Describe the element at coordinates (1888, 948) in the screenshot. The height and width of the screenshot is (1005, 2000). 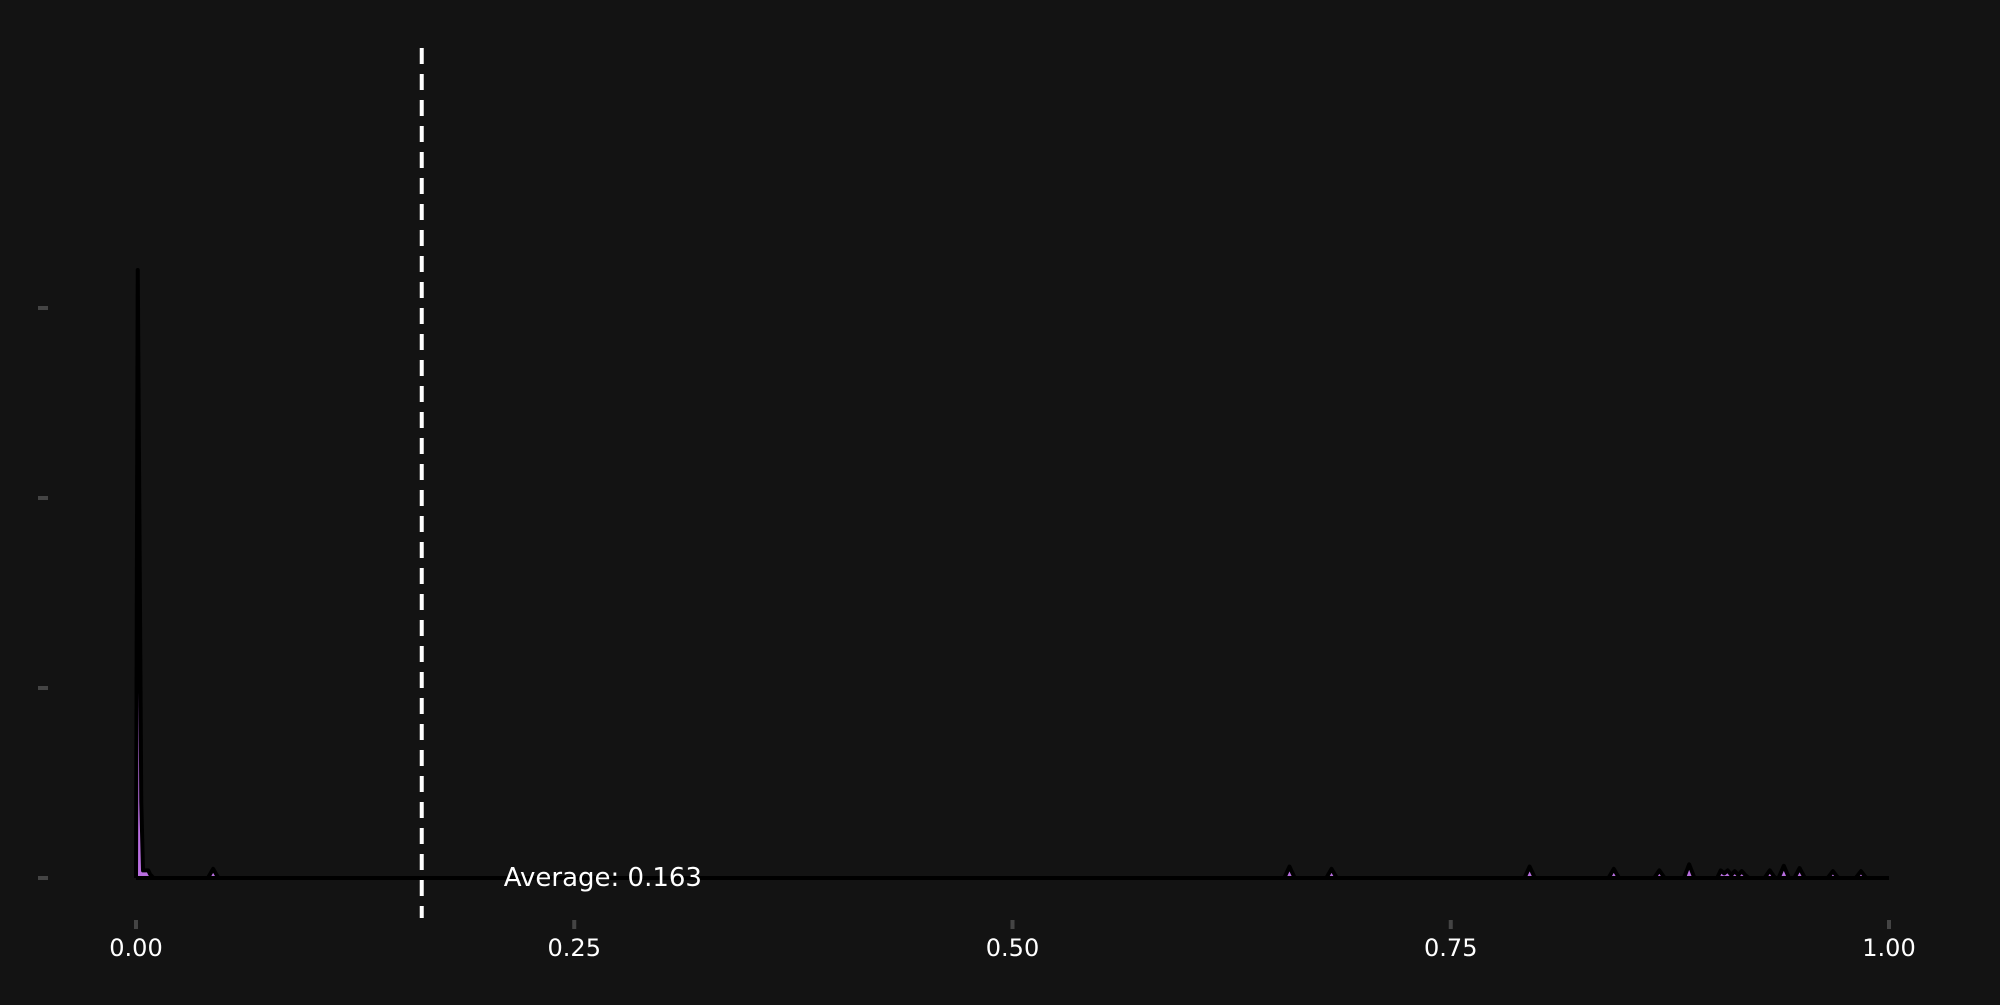
I see `x-tick-label: 1.00` at that location.